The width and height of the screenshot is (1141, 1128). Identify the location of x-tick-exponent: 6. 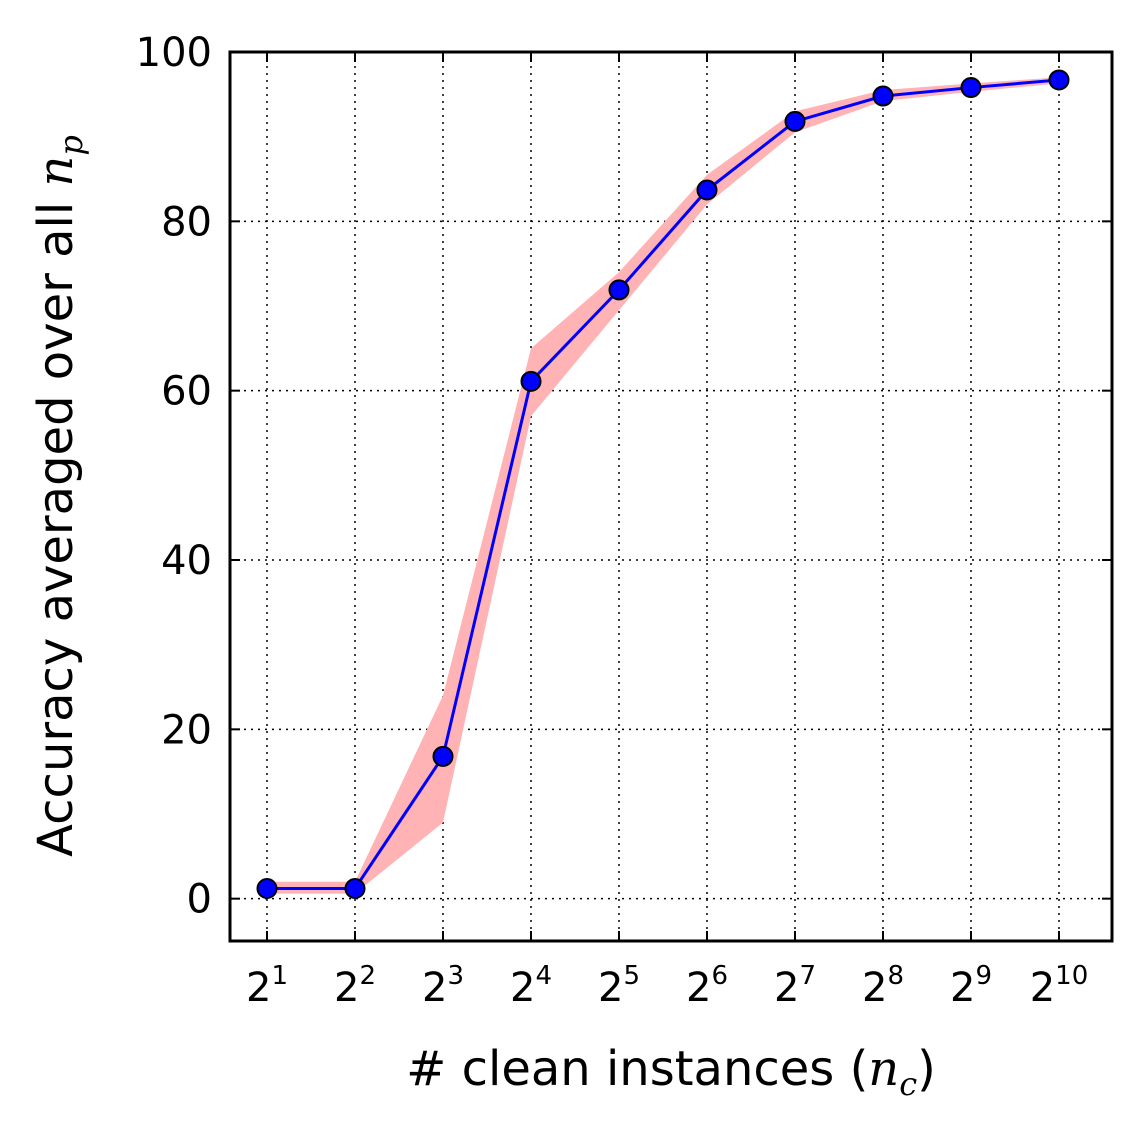
(719, 976).